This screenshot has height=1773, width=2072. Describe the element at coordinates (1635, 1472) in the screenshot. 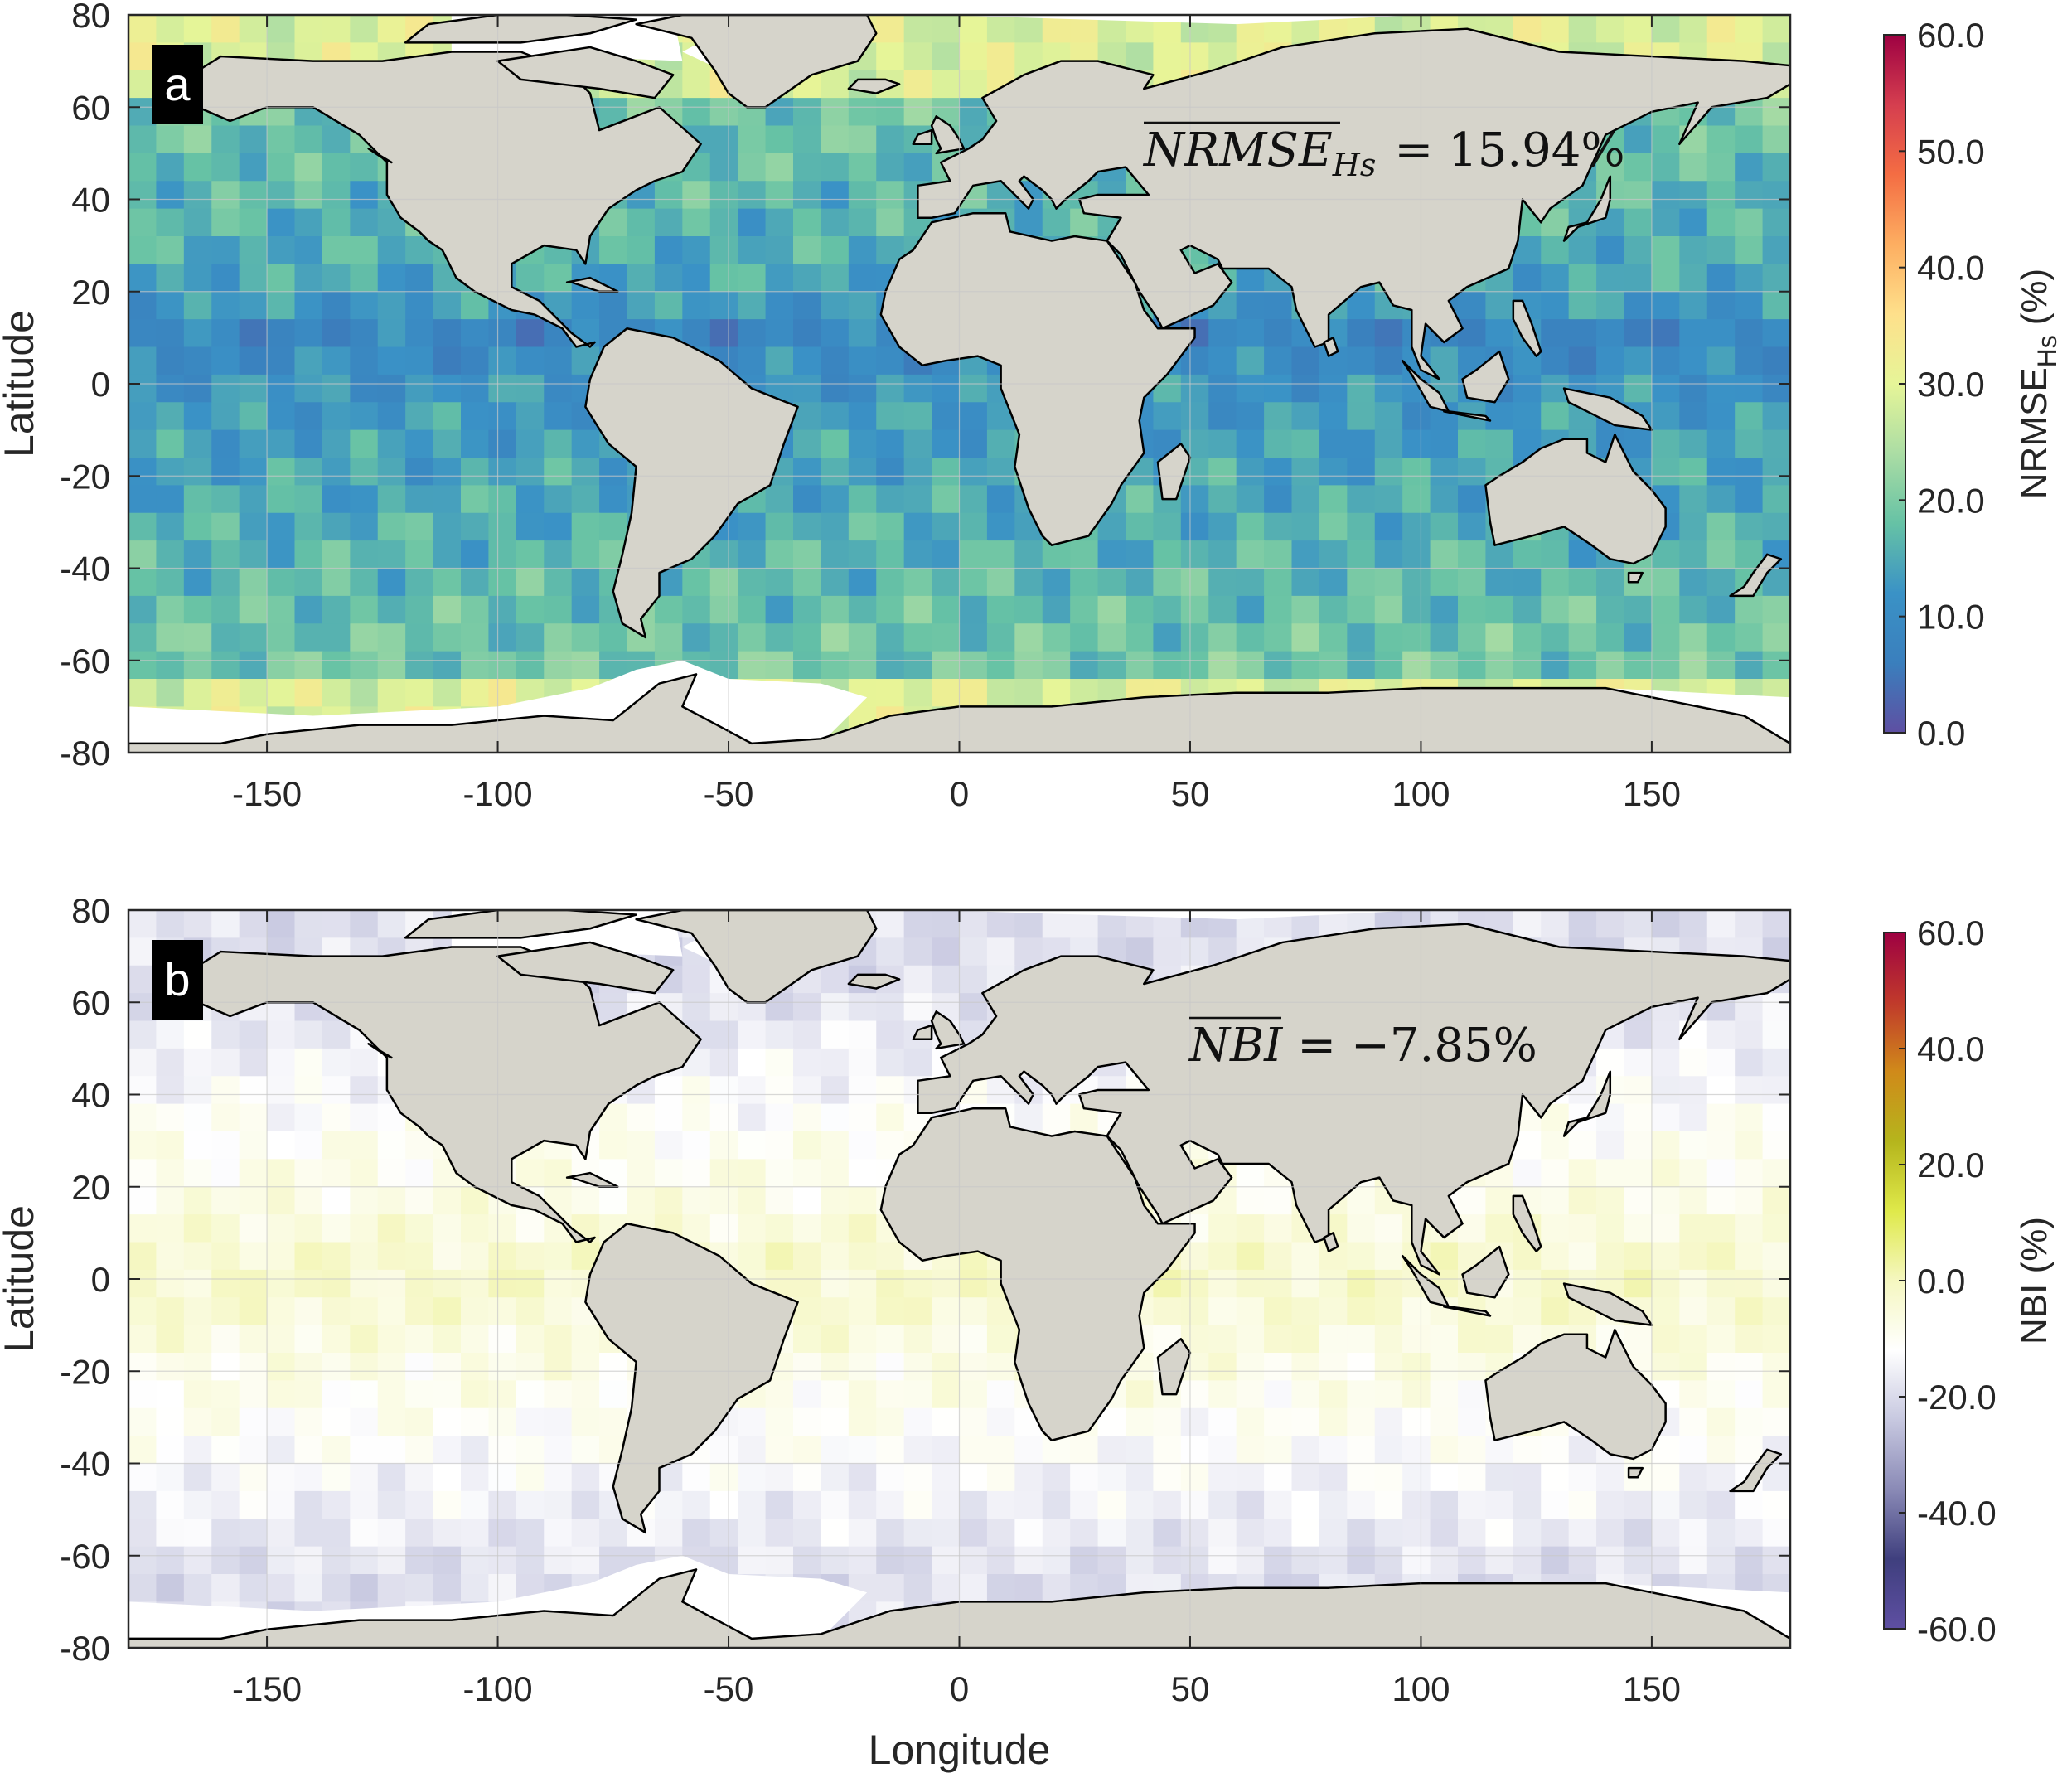

I see `land-mass` at that location.